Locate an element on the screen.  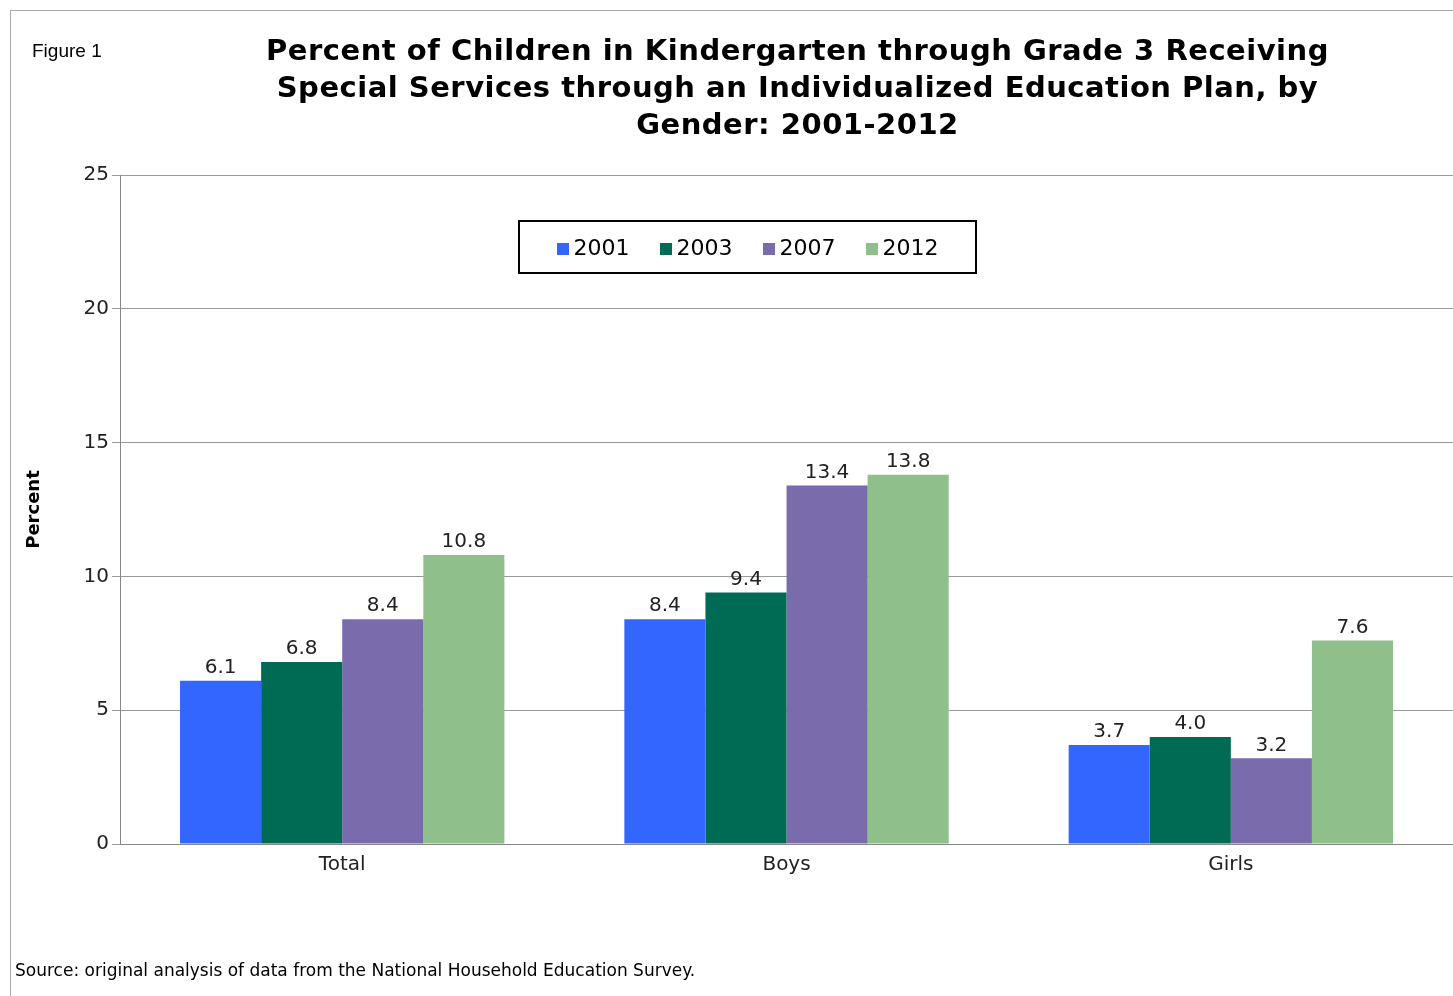
caption: Figure 1 is located at coordinates (67, 51).